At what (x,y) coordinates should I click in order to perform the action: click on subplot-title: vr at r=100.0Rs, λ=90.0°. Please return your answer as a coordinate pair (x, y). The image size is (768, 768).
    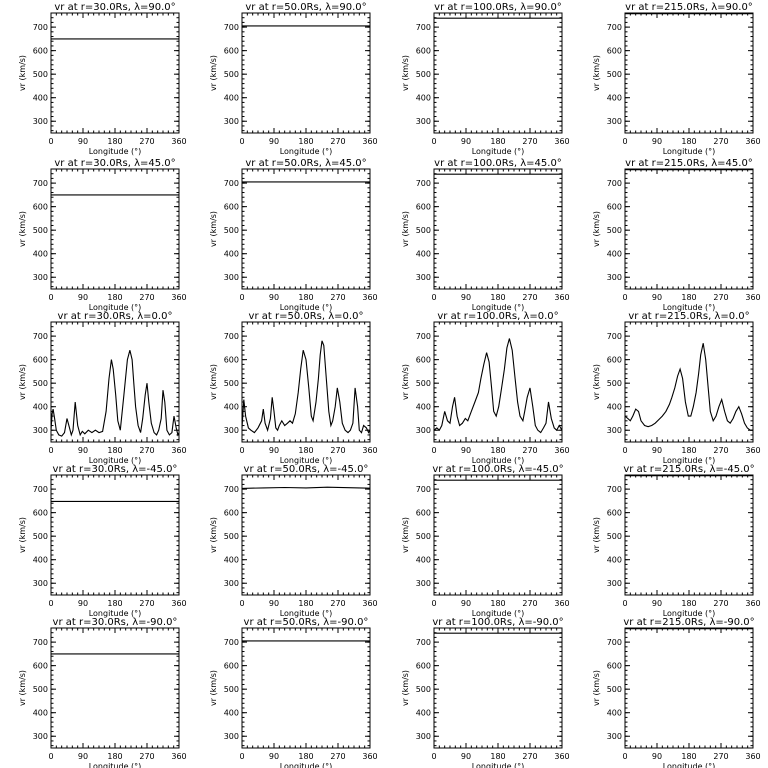
    Looking at the image, I should click on (498, 7).